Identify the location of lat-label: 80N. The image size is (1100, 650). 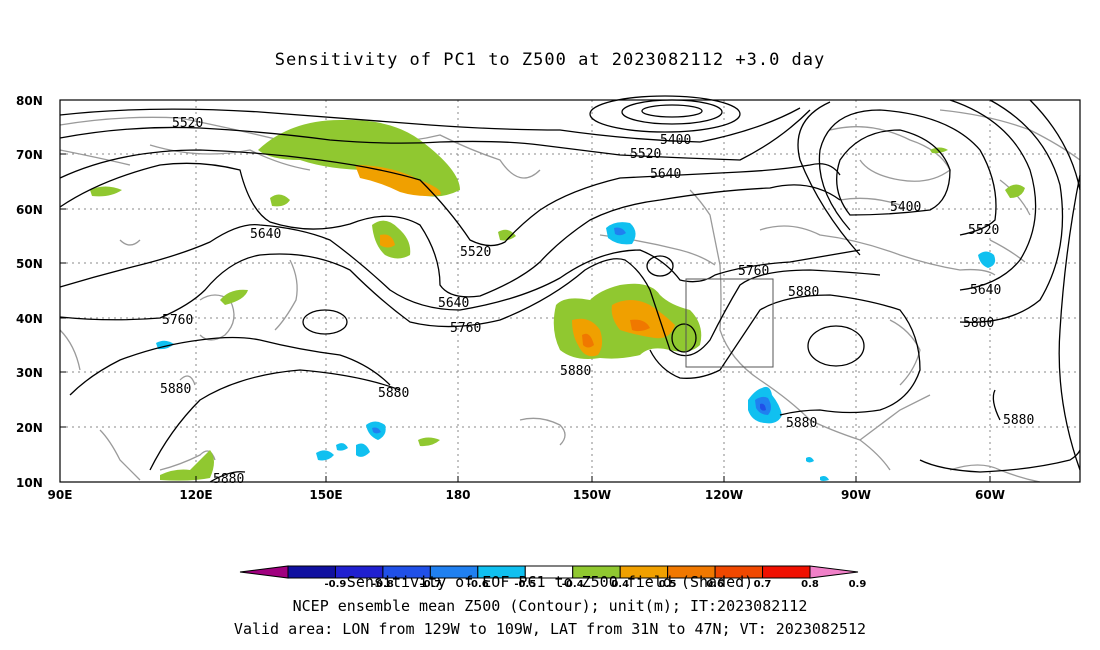
(29, 101).